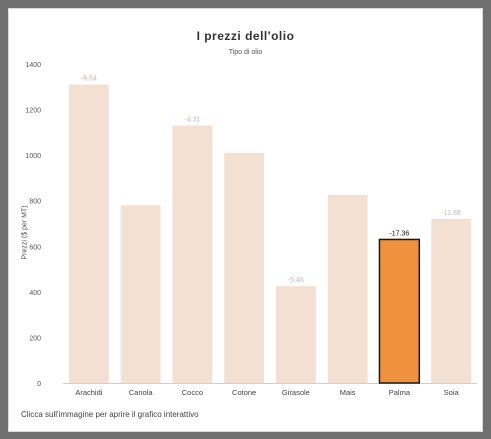 The image size is (491, 439). Describe the element at coordinates (295, 334) in the screenshot. I see `bar-girasole` at that location.